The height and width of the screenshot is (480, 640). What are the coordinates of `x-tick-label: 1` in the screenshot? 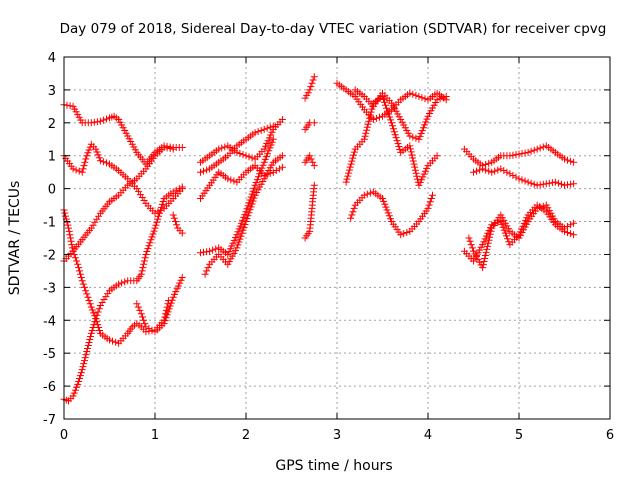 It's located at (155, 435).